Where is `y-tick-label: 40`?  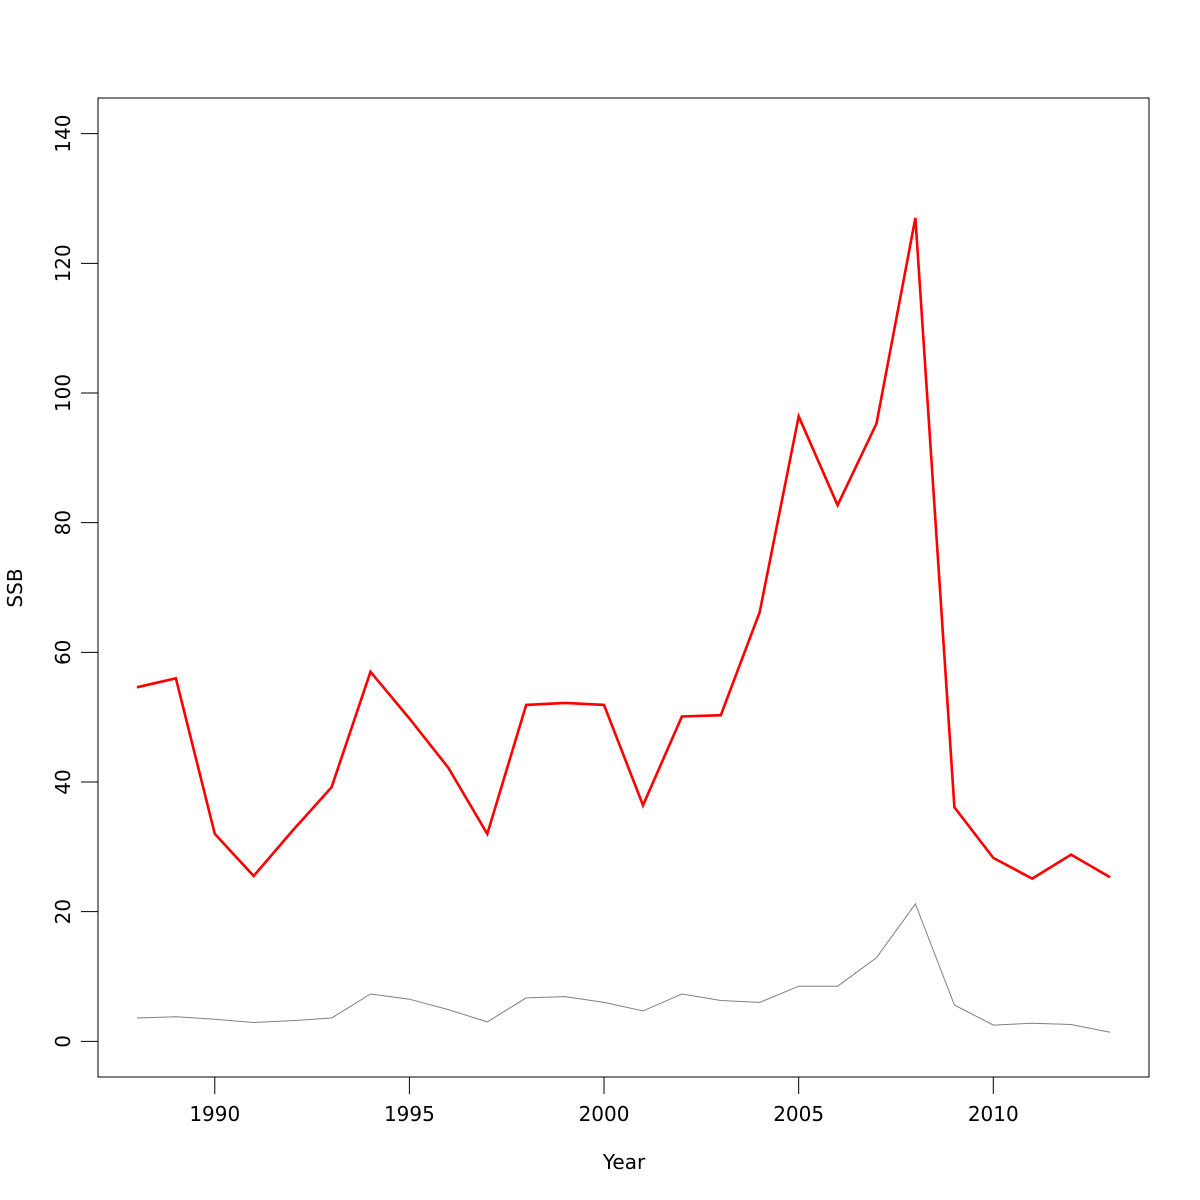
y-tick-label: 40 is located at coordinates (63, 781).